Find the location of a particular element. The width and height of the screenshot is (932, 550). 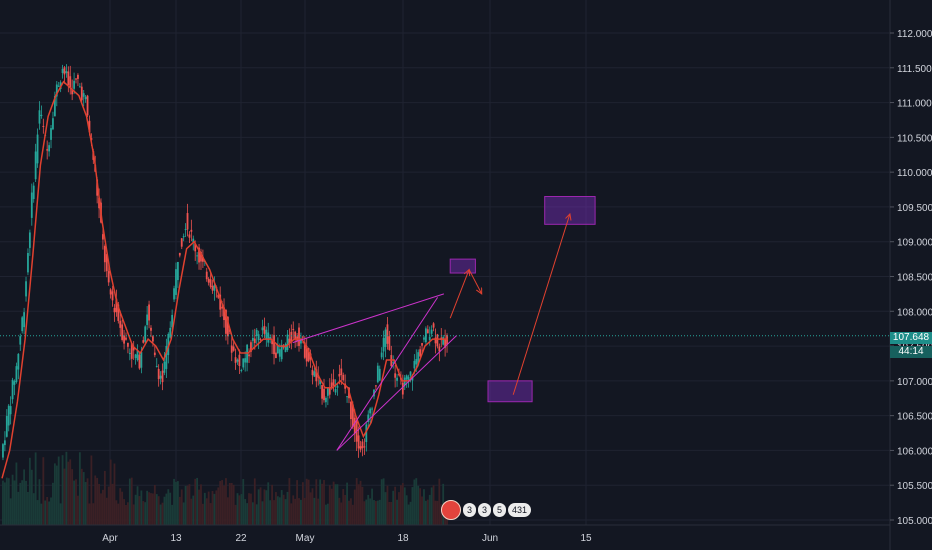

event-count-2: 3 is located at coordinates (485, 510).